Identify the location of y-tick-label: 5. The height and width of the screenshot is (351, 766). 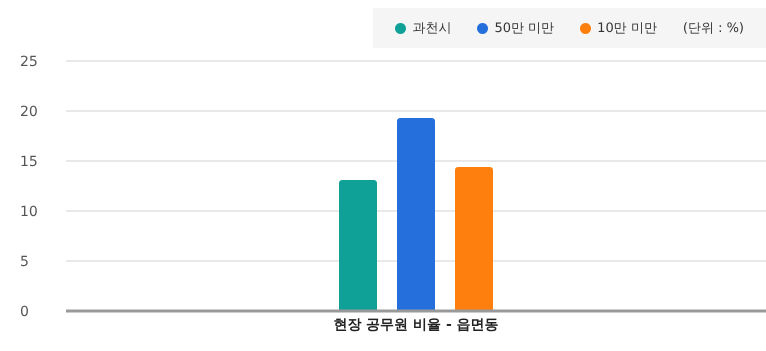
(24, 262).